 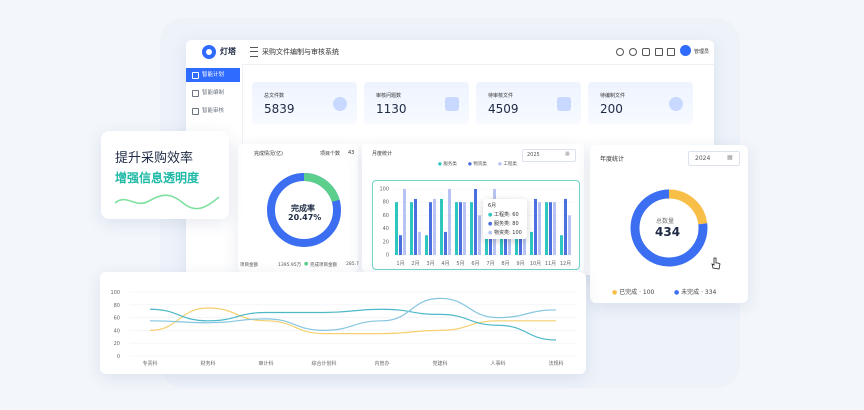 What do you see at coordinates (265, 363) in the screenshot?
I see `x-tick-label: 审计科` at bounding box center [265, 363].